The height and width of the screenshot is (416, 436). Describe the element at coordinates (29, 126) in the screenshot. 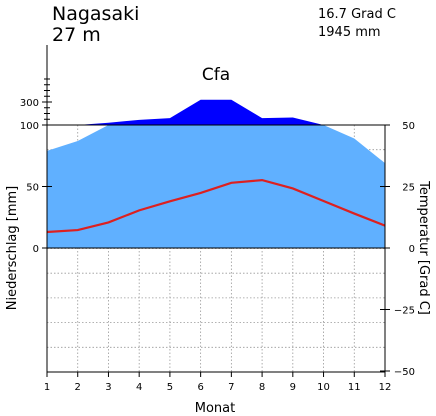

I see `precip-tick-label: 100` at that location.